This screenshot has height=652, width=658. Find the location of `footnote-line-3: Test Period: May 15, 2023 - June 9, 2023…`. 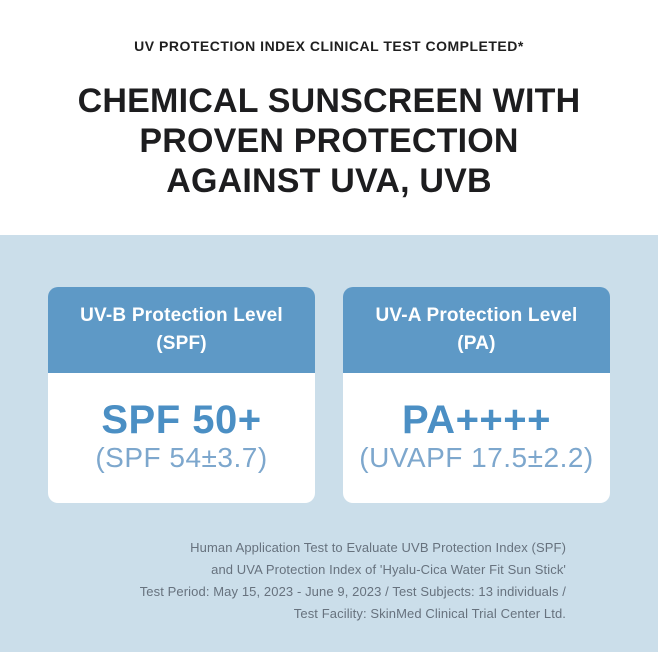

footnote-line-3: Test Period: May 15, 2023 - June 9, 2023… is located at coordinates (352, 591).